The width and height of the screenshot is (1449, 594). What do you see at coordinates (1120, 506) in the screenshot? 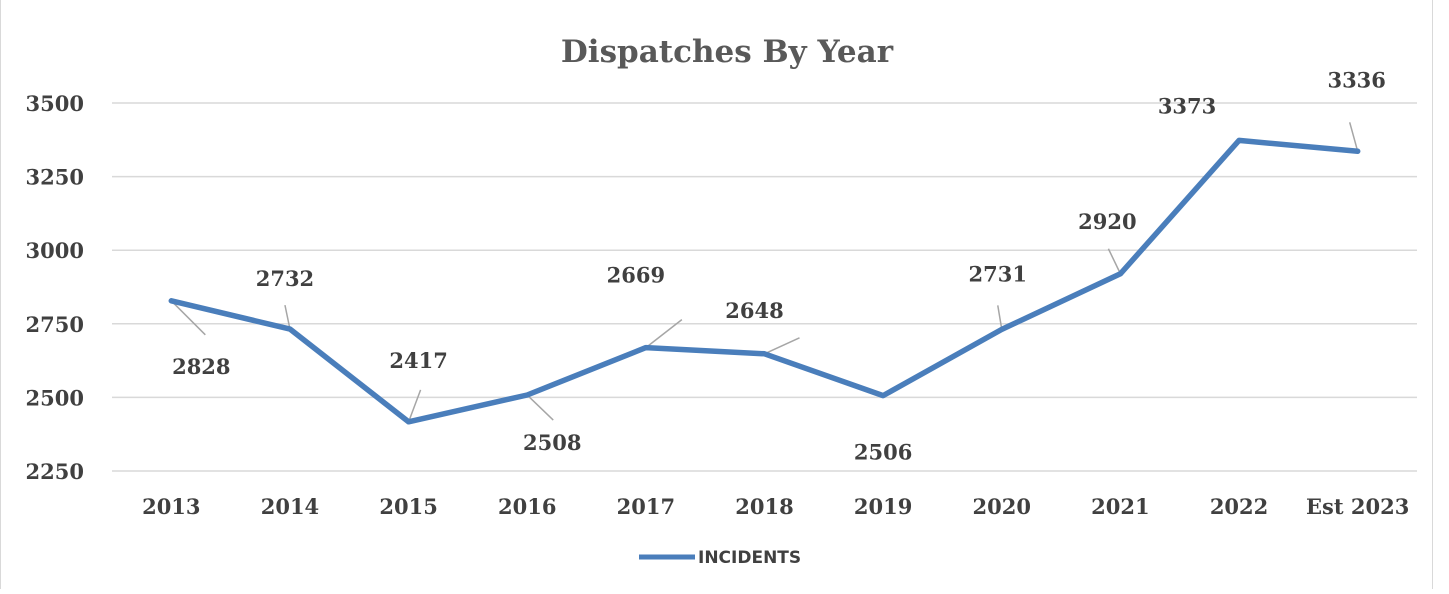
I see `x-tick-label: 2021` at bounding box center [1120, 506].